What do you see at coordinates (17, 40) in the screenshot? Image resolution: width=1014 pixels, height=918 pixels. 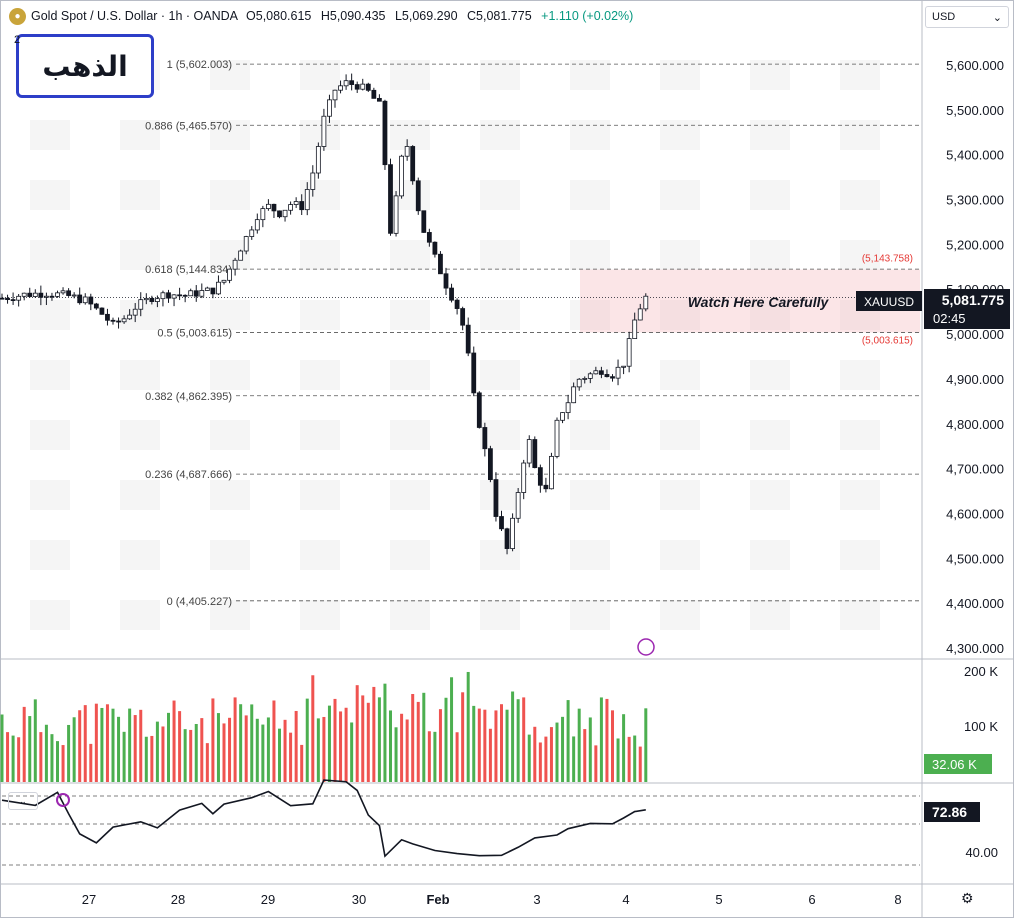 I see `collapse-indicators-button: 2` at bounding box center [17, 40].